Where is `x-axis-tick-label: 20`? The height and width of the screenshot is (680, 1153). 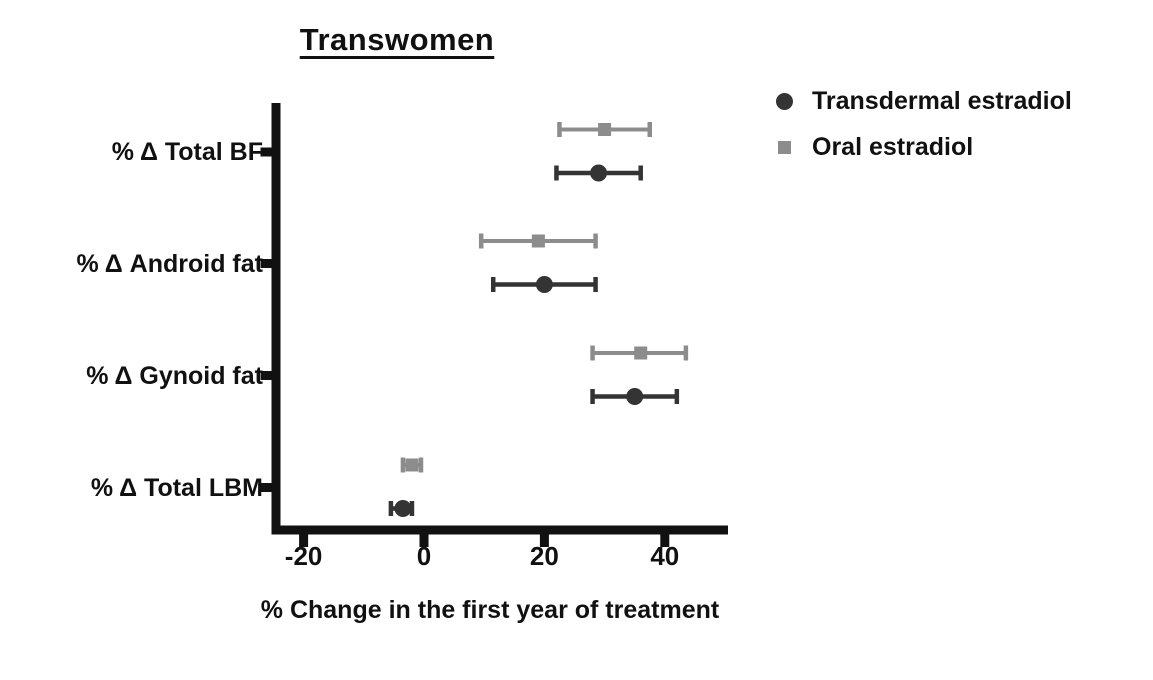 x-axis-tick-label: 20 is located at coordinates (544, 556).